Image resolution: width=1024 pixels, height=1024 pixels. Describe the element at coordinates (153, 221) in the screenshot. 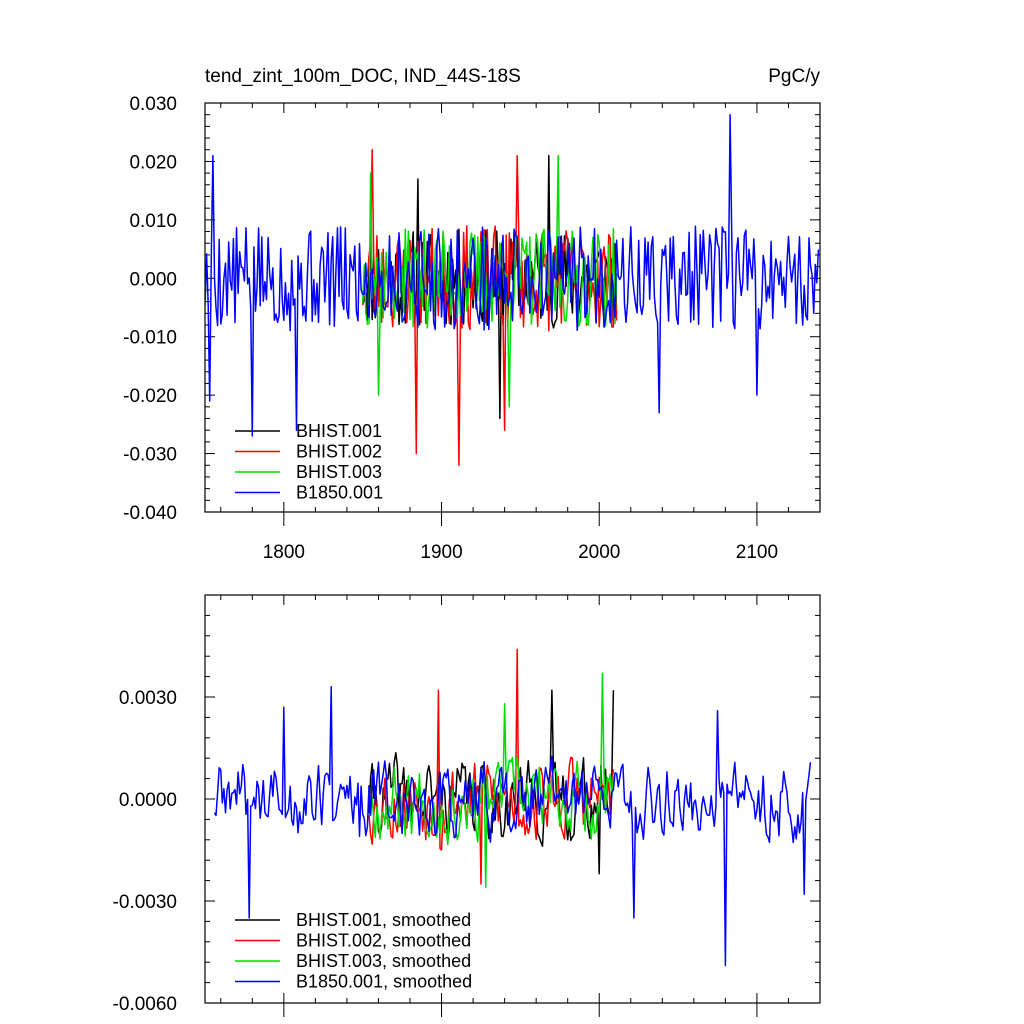

I see `top-y-tick-label: 0.010` at that location.